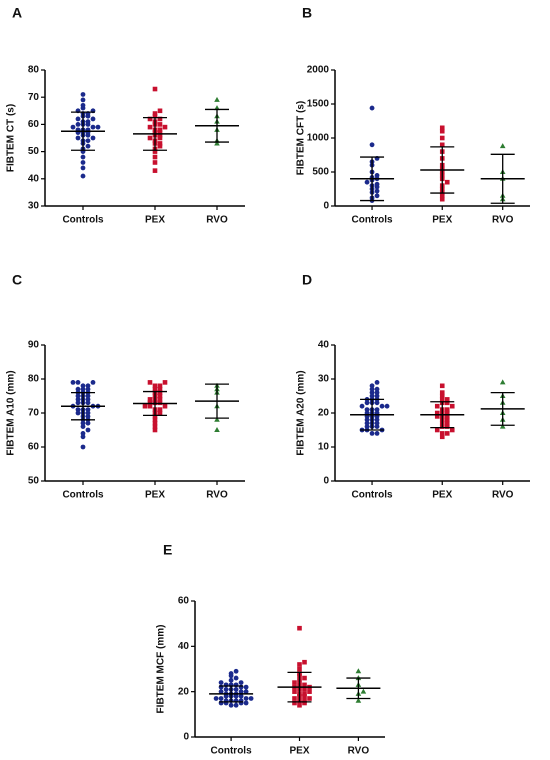 Image resolution: width=550 pixels, height=760 pixels. What do you see at coordinates (11, 138) in the screenshot?
I see `y-axis-label: FIBTEM CT (s)` at bounding box center [11, 138].